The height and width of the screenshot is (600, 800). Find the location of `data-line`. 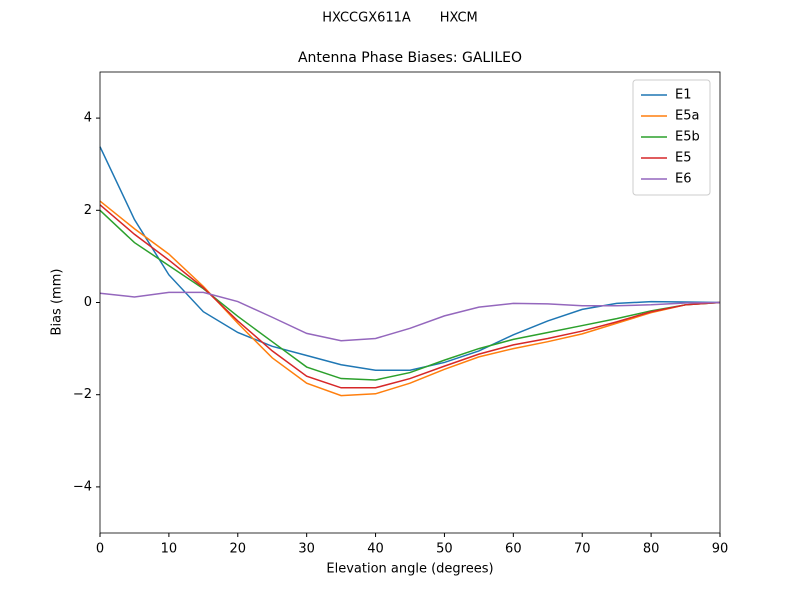

data-line is located at coordinates (410, 316).